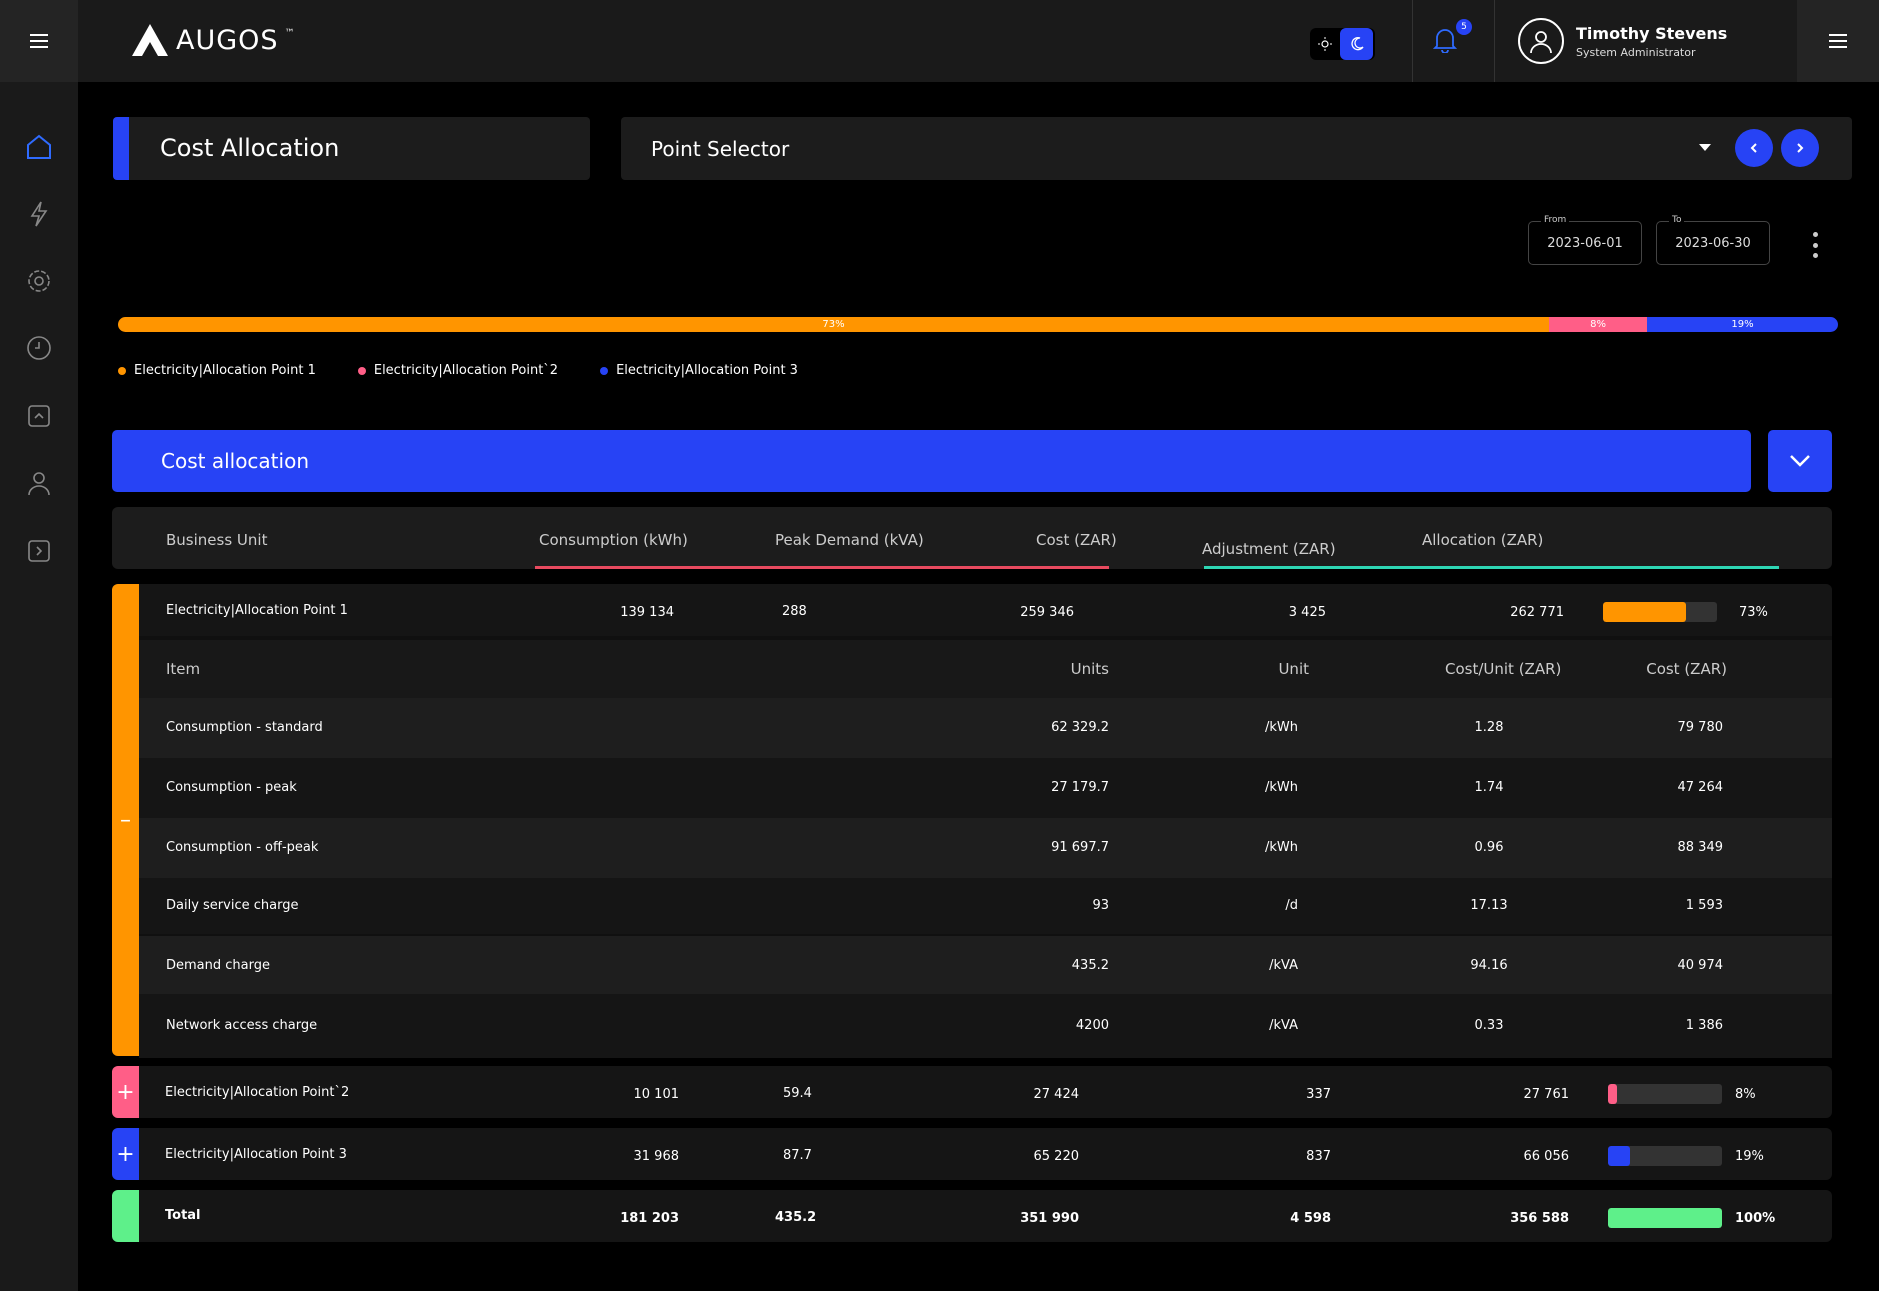 The width and height of the screenshot is (1879, 1291). Describe the element at coordinates (931, 461) in the screenshot. I see `cost-allocation-header: Cost allocation` at that location.